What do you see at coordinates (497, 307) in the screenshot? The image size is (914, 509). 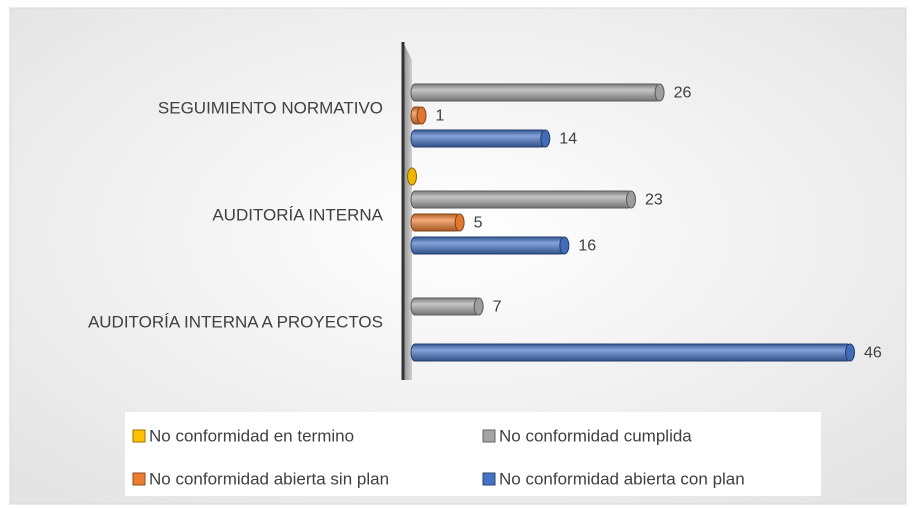 I see `data-label: 7` at bounding box center [497, 307].